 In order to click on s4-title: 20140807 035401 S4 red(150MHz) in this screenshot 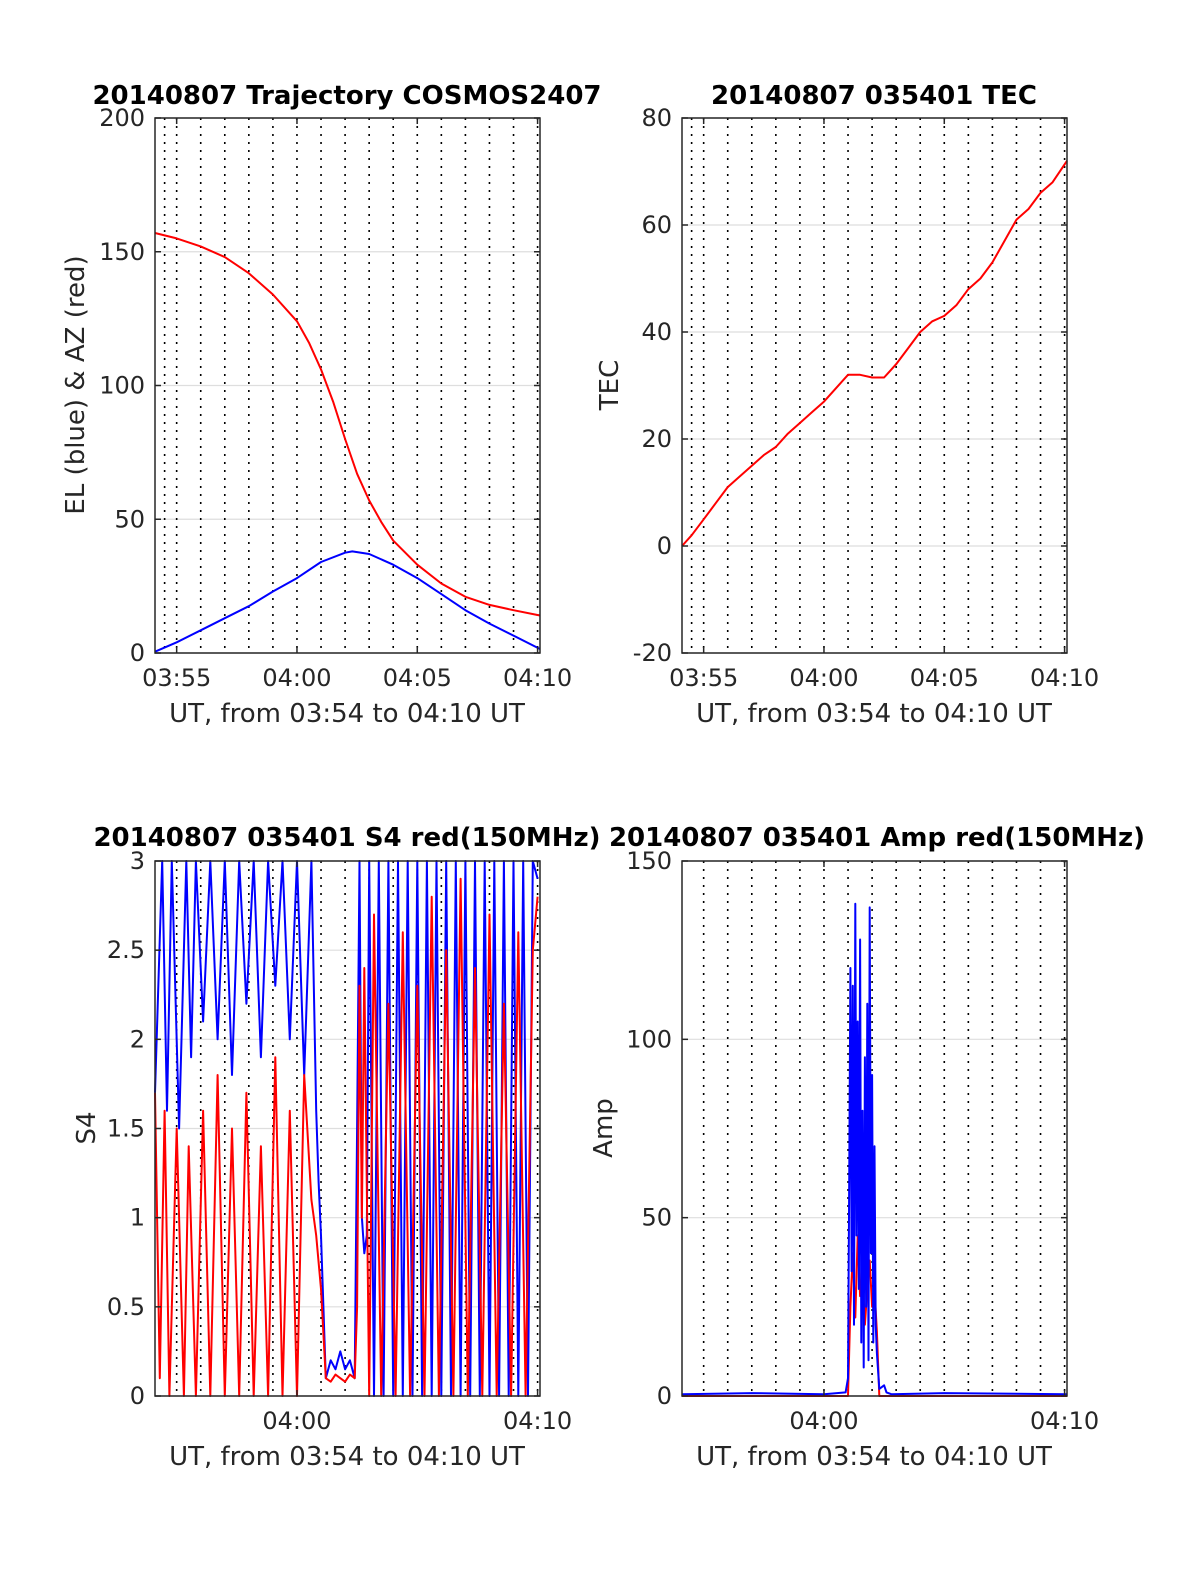, I will do `click(346, 838)`.